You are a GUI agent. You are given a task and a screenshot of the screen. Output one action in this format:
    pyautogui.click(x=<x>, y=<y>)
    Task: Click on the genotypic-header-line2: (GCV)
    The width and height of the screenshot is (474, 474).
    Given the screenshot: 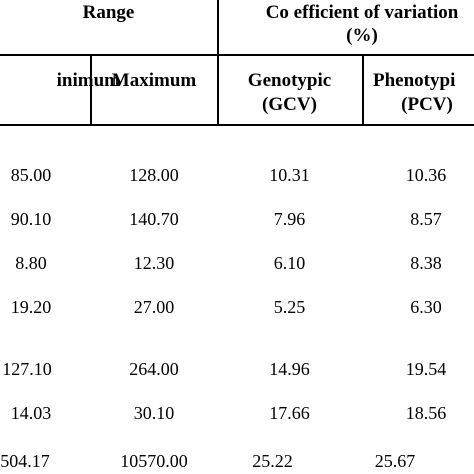 What is the action you would take?
    pyautogui.click(x=289, y=104)
    